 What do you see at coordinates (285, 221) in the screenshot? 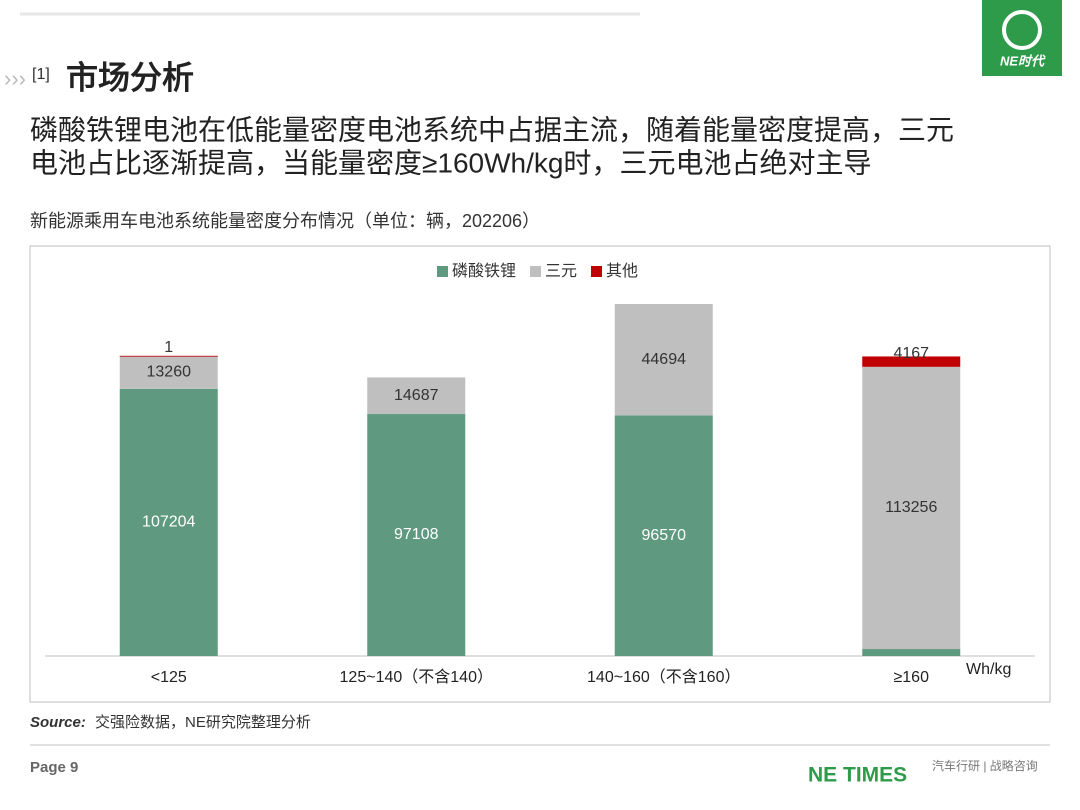
I see `chart-title: 新能源乘用车电池系统能量密度分布情况（单位：辆，202206）` at bounding box center [285, 221].